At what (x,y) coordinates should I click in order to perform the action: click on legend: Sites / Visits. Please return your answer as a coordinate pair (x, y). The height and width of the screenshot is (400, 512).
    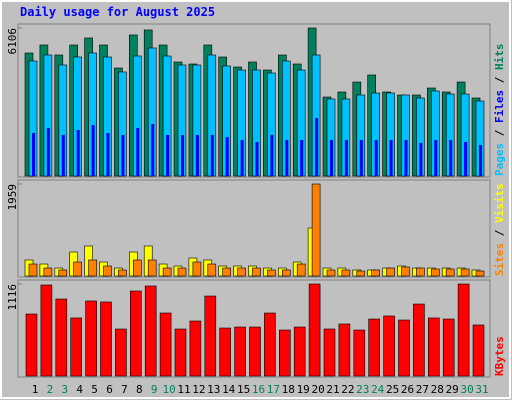
    Looking at the image, I should click on (499, 229).